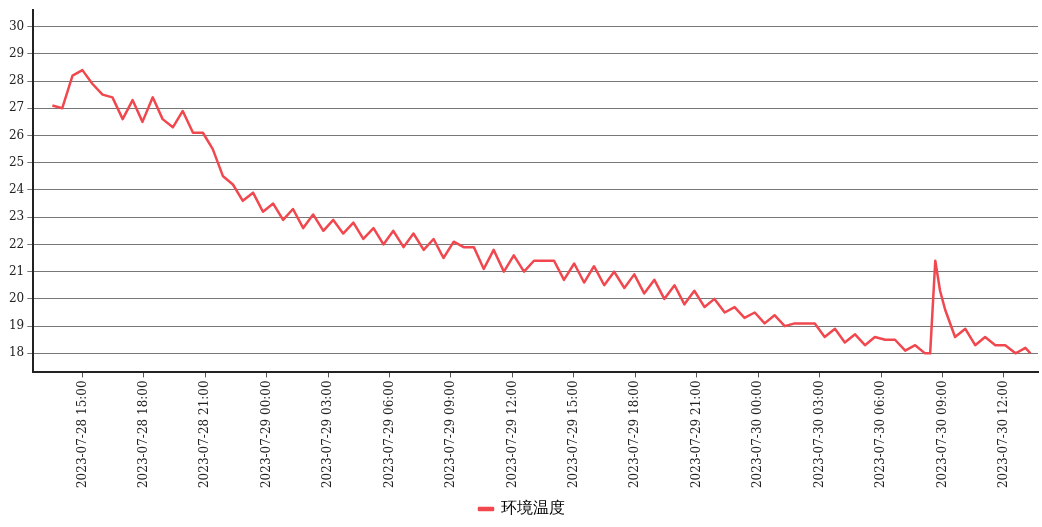  What do you see at coordinates (634, 434) in the screenshot?
I see `x-tick-label: 2023-07-29 18:00` at bounding box center [634, 434].